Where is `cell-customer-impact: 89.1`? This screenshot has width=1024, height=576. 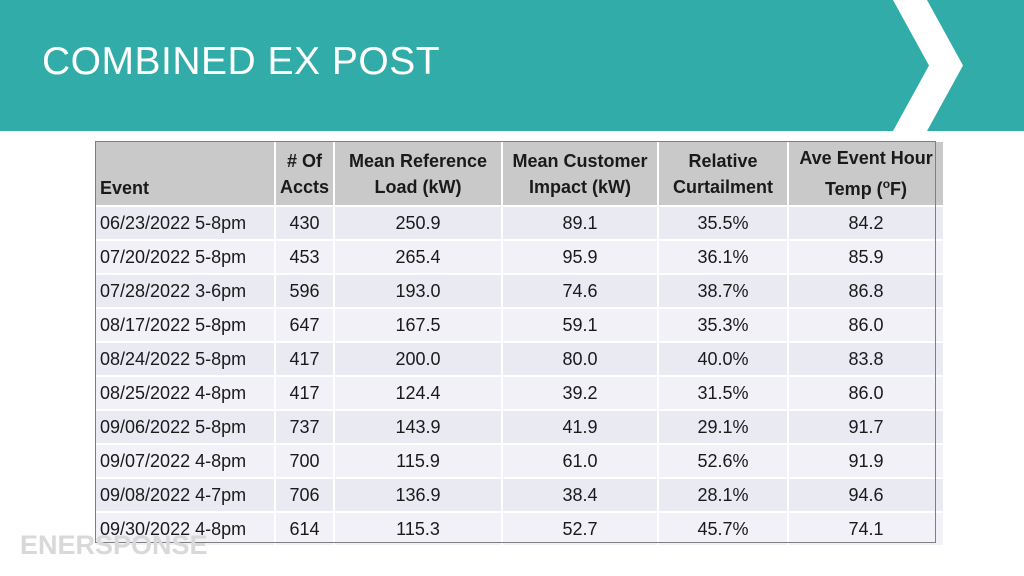
cell-customer-impact: 89.1 is located at coordinates (581, 223).